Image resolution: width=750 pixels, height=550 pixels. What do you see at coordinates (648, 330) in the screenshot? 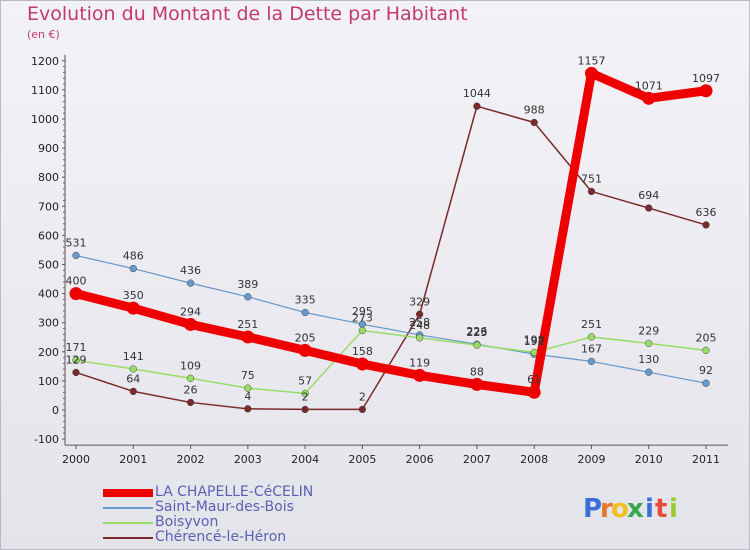
I see `data-label: 229` at bounding box center [648, 330].